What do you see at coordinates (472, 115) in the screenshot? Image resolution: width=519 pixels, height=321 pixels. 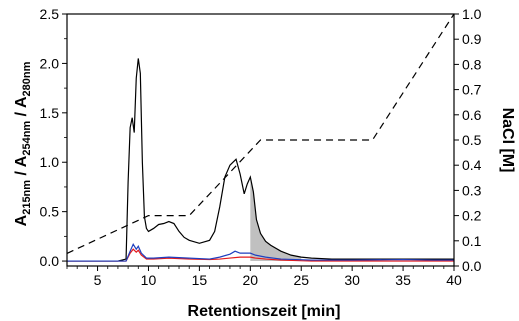 I see `right-y-tick-label: 0.6` at bounding box center [472, 115].